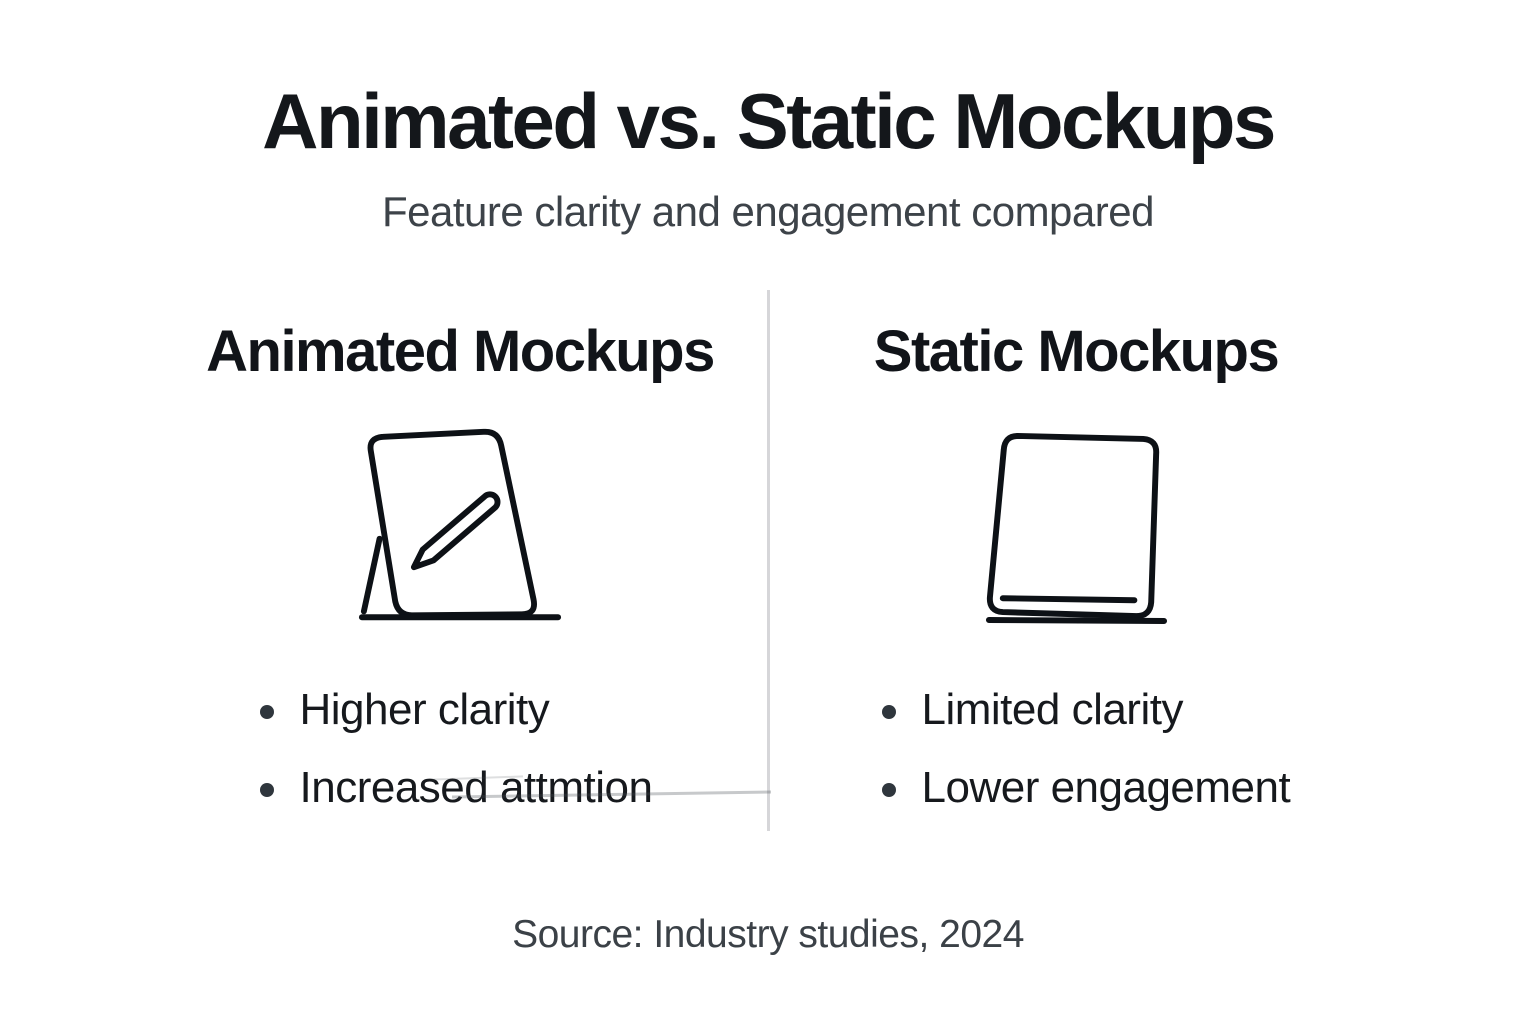  I want to click on easel-tablet-pencil-icon, so click(460, 527).